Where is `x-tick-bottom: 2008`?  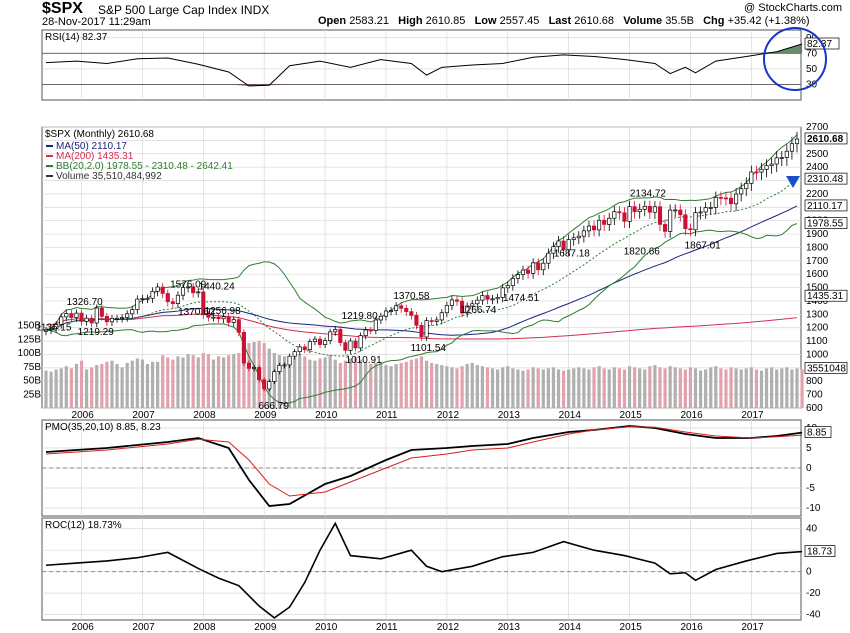 x-tick-bottom: 2008 is located at coordinates (204, 627).